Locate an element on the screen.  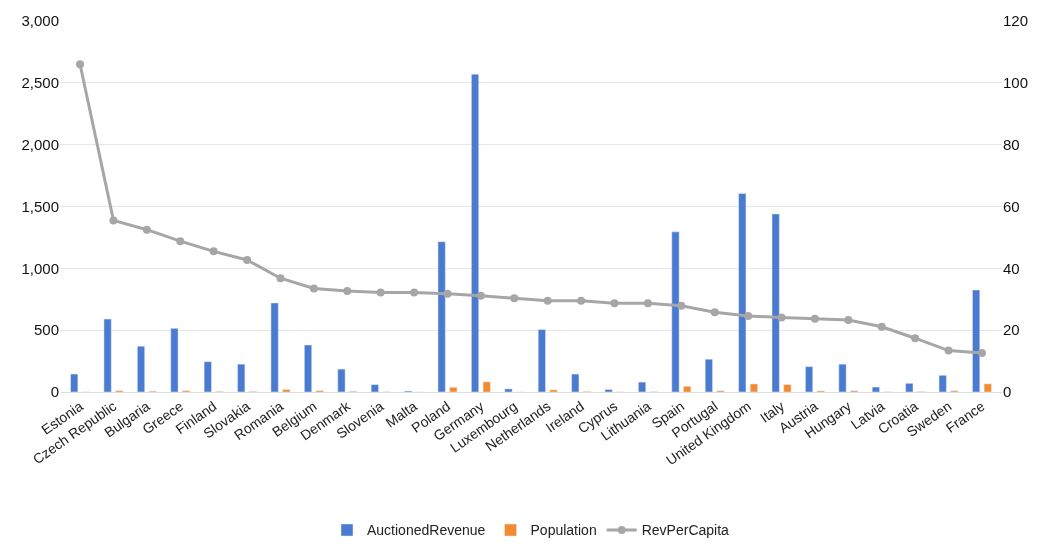
y2-tick-label: 40 is located at coordinates (1011, 268).